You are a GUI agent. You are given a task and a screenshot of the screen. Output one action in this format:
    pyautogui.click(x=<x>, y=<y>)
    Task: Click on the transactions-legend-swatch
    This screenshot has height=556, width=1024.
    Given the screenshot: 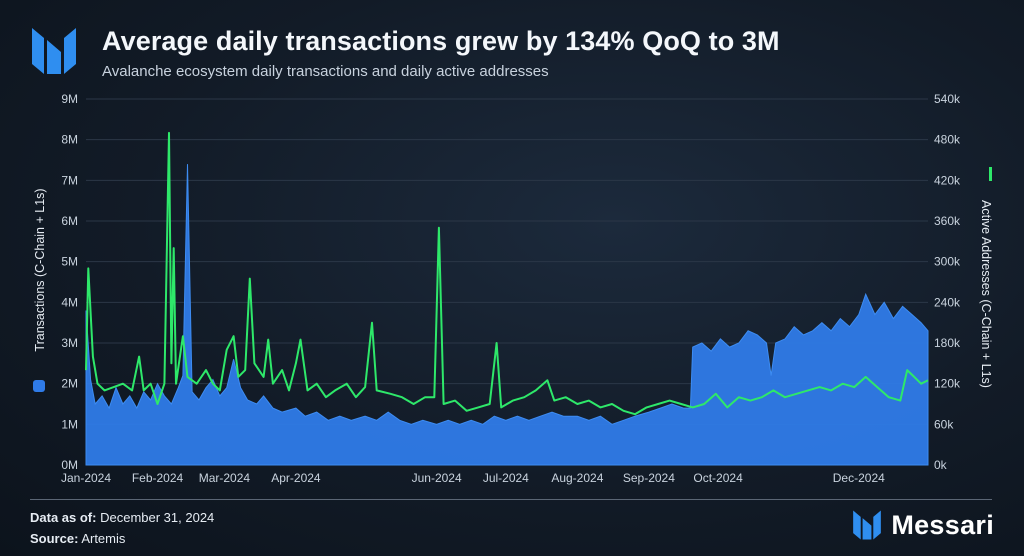 What is the action you would take?
    pyautogui.click(x=39, y=386)
    